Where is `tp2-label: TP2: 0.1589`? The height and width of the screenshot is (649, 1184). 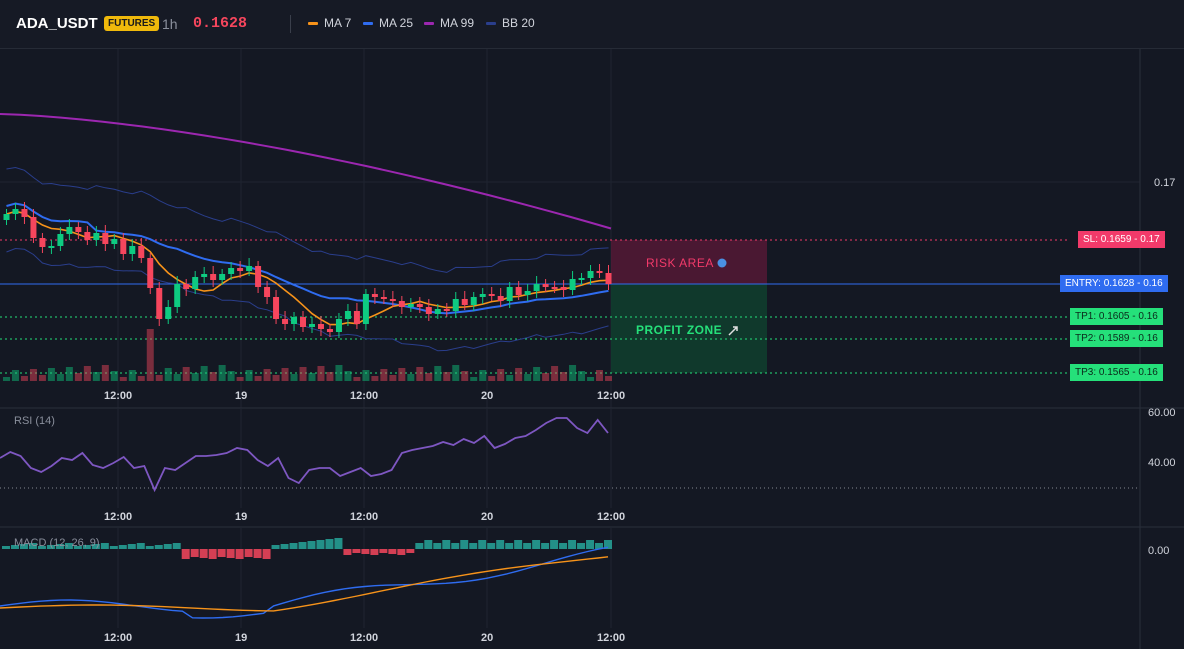
tp2-label: TP2: 0.1589 is located at coordinates (1102, 338).